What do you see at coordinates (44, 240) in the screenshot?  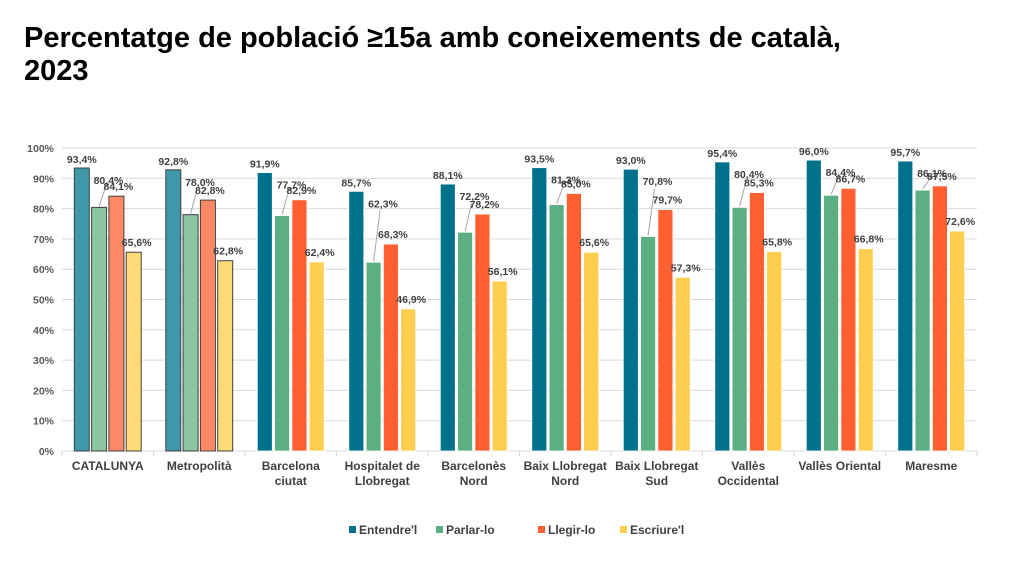 I see `y-tick-label: 70%` at bounding box center [44, 240].